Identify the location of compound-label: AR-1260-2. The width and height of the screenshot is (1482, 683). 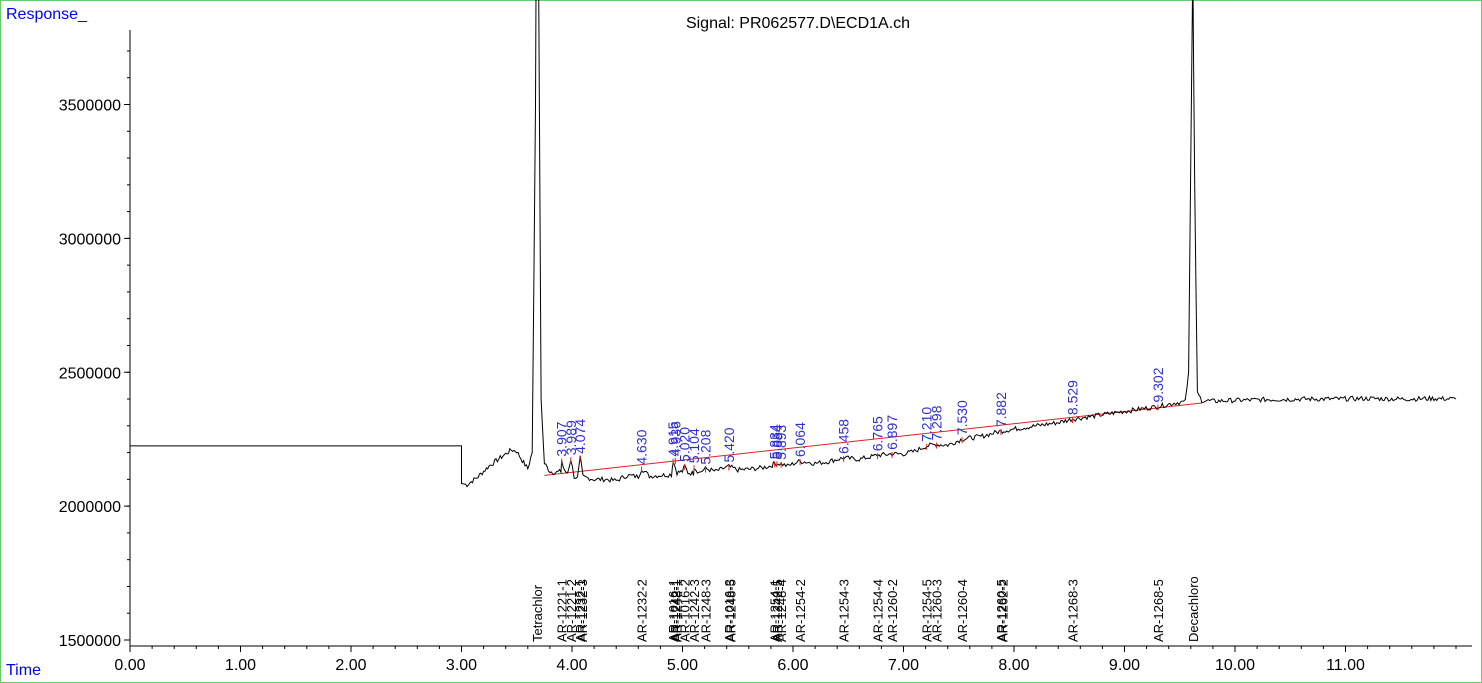
(892, 610).